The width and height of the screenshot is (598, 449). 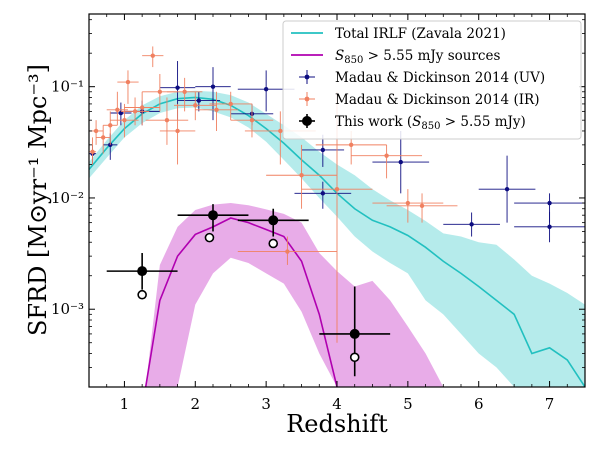 What do you see at coordinates (430, 123) in the screenshot?
I see `legend-label-4: This work (S850 > 5.55 mJy)` at bounding box center [430, 123].